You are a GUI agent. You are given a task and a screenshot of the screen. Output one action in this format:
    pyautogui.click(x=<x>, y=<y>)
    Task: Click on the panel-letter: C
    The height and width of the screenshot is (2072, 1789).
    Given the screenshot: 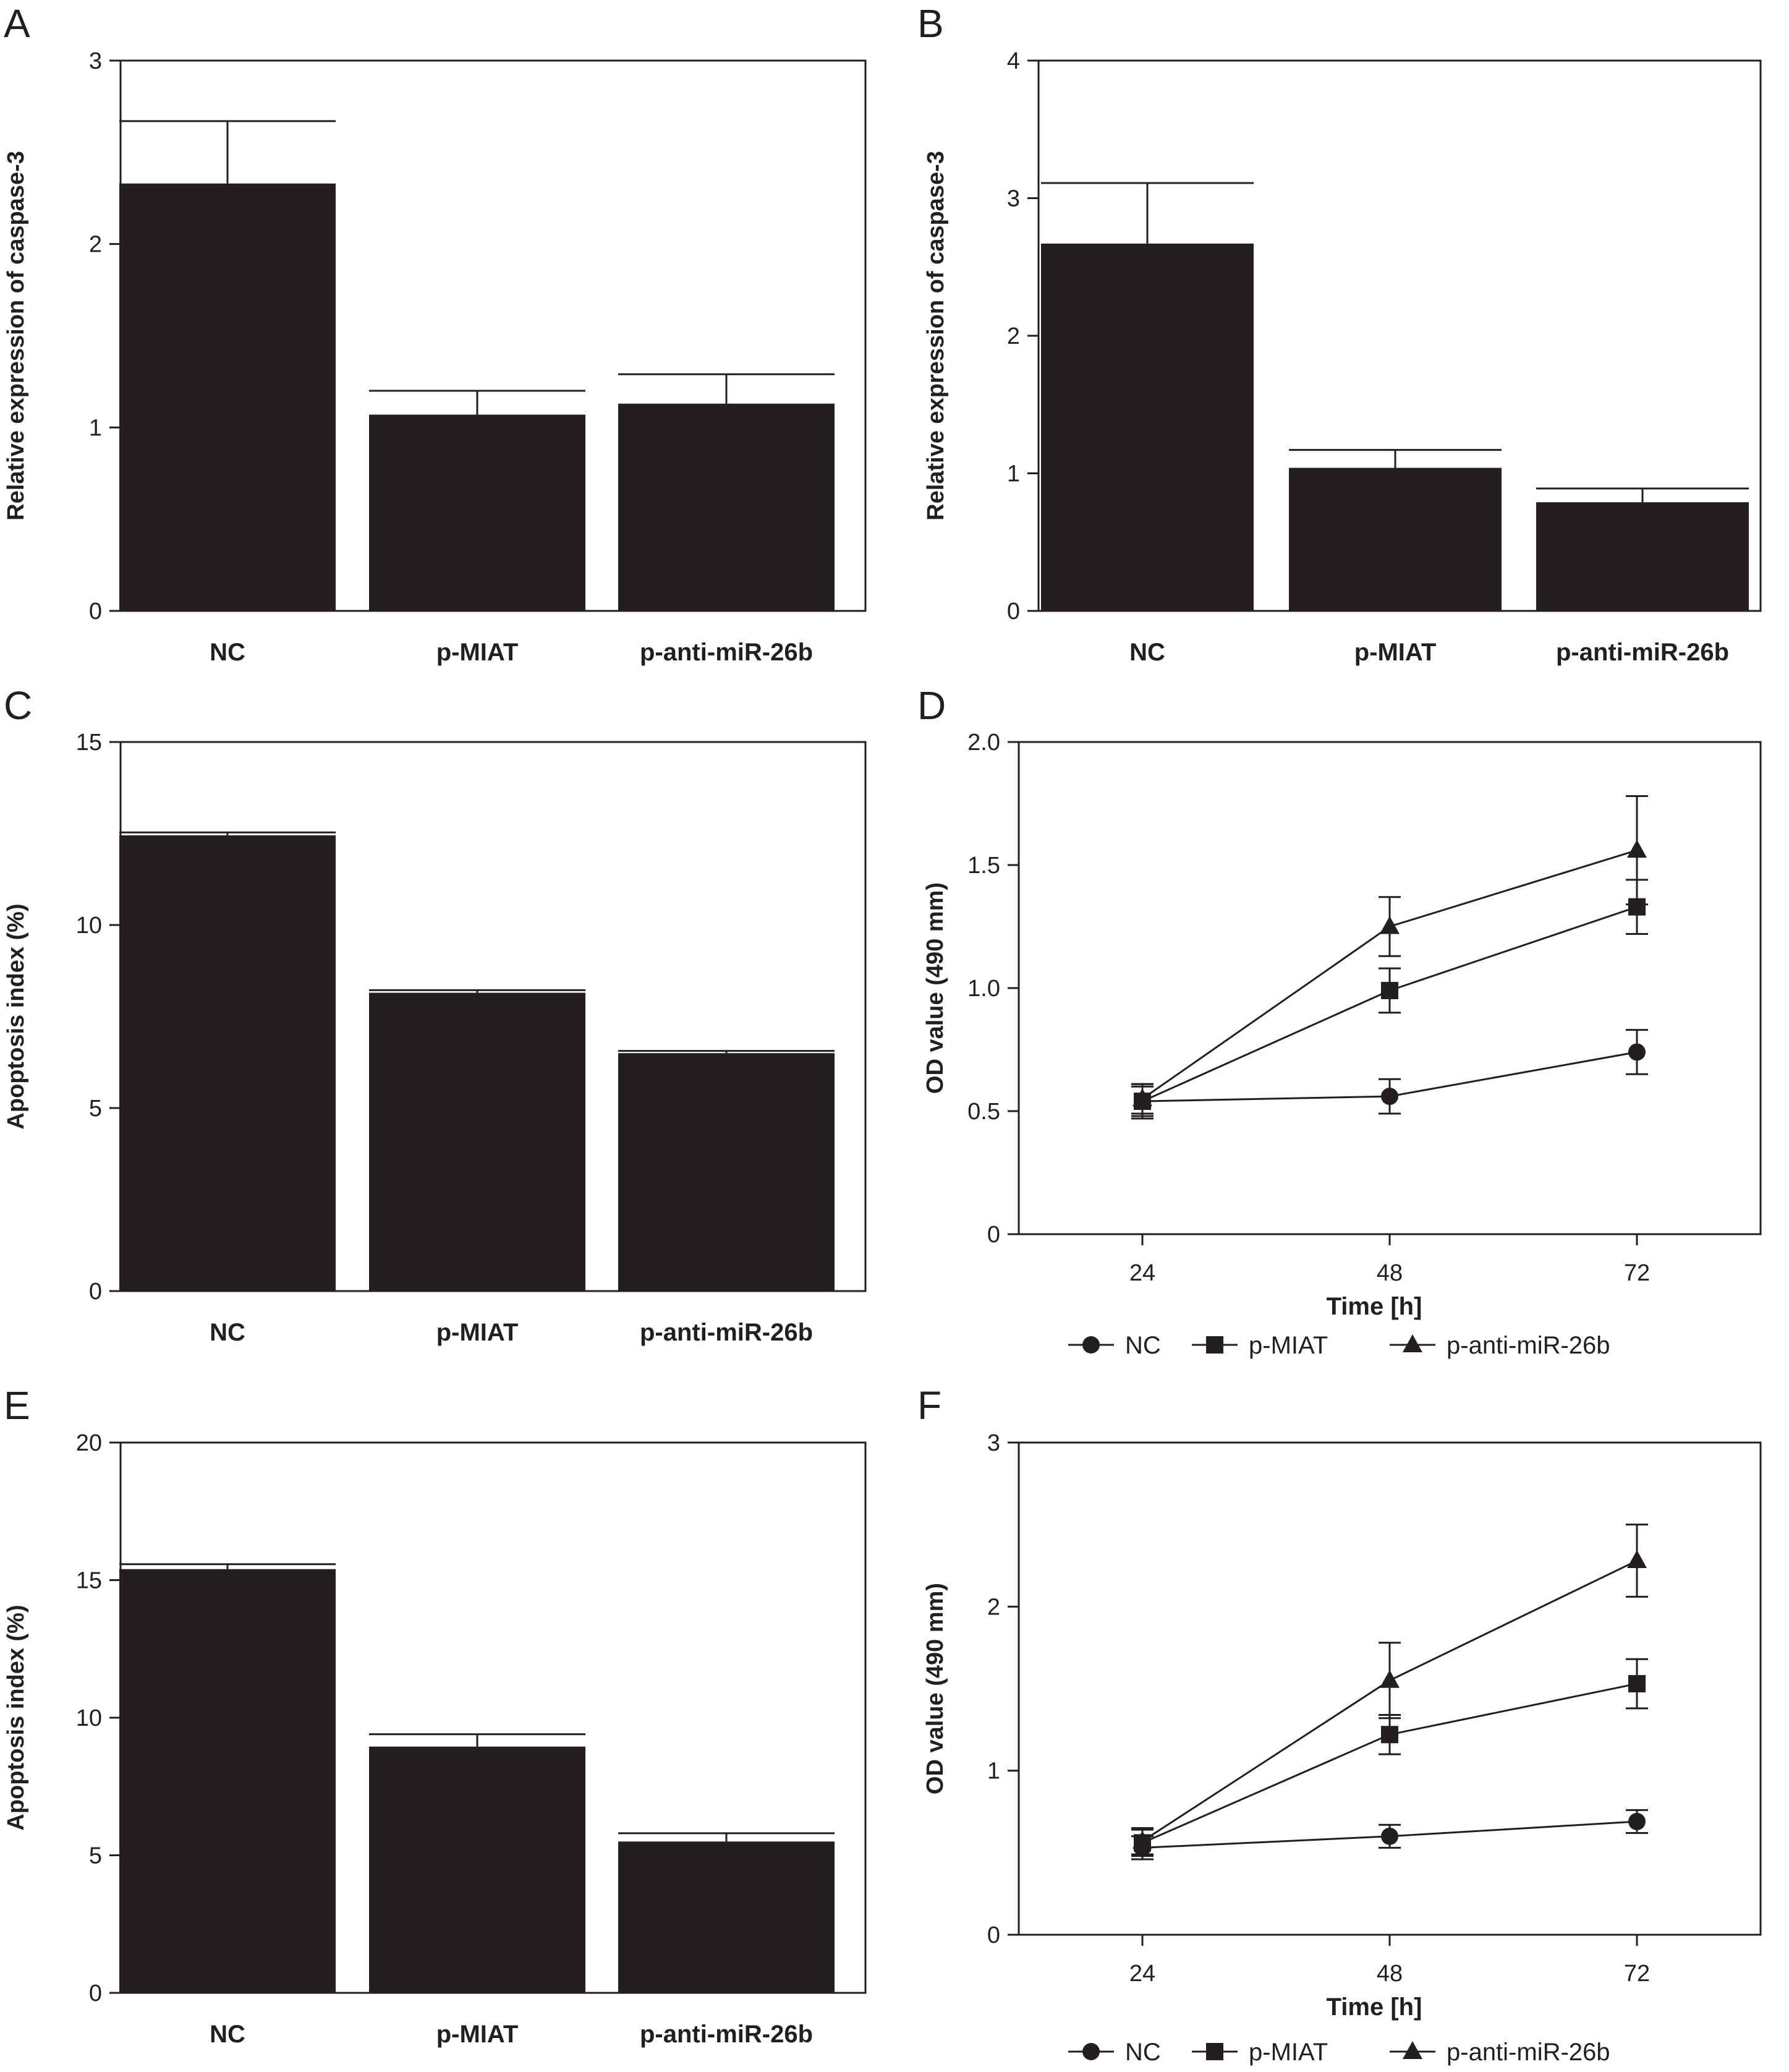 What is the action you would take?
    pyautogui.click(x=18, y=705)
    